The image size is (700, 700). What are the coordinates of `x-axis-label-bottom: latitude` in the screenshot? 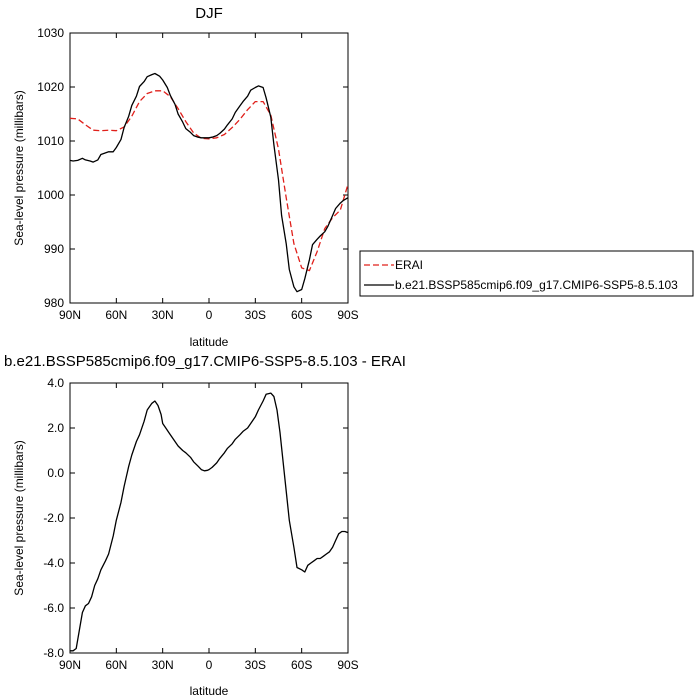 It's located at (209, 691).